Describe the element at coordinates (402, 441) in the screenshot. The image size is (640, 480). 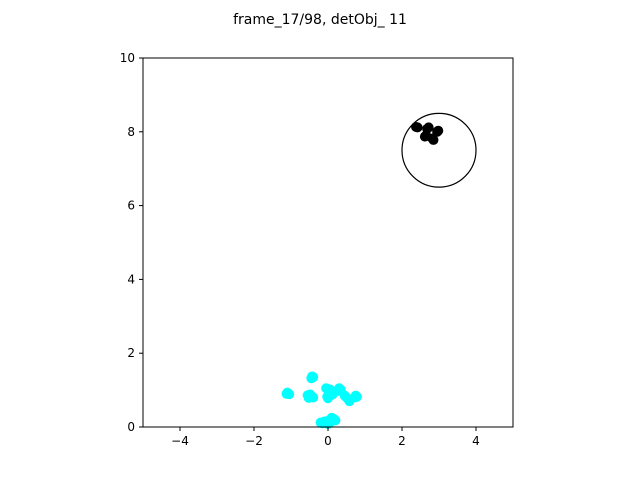
I see `x-tick-label: 2` at that location.